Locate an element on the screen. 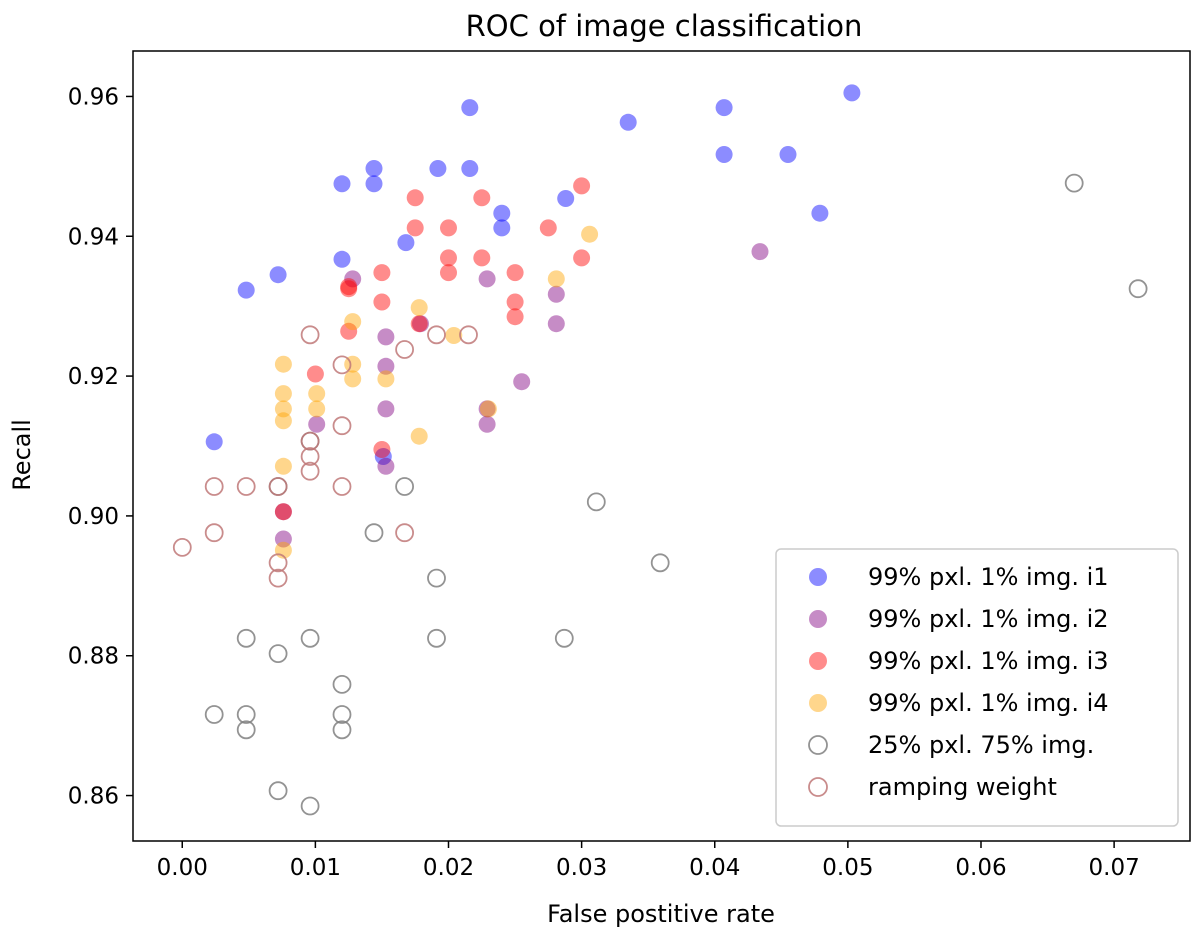 The image size is (1200, 941). legend-label: 99% pxl. 1% img. i4 is located at coordinates (988, 703).